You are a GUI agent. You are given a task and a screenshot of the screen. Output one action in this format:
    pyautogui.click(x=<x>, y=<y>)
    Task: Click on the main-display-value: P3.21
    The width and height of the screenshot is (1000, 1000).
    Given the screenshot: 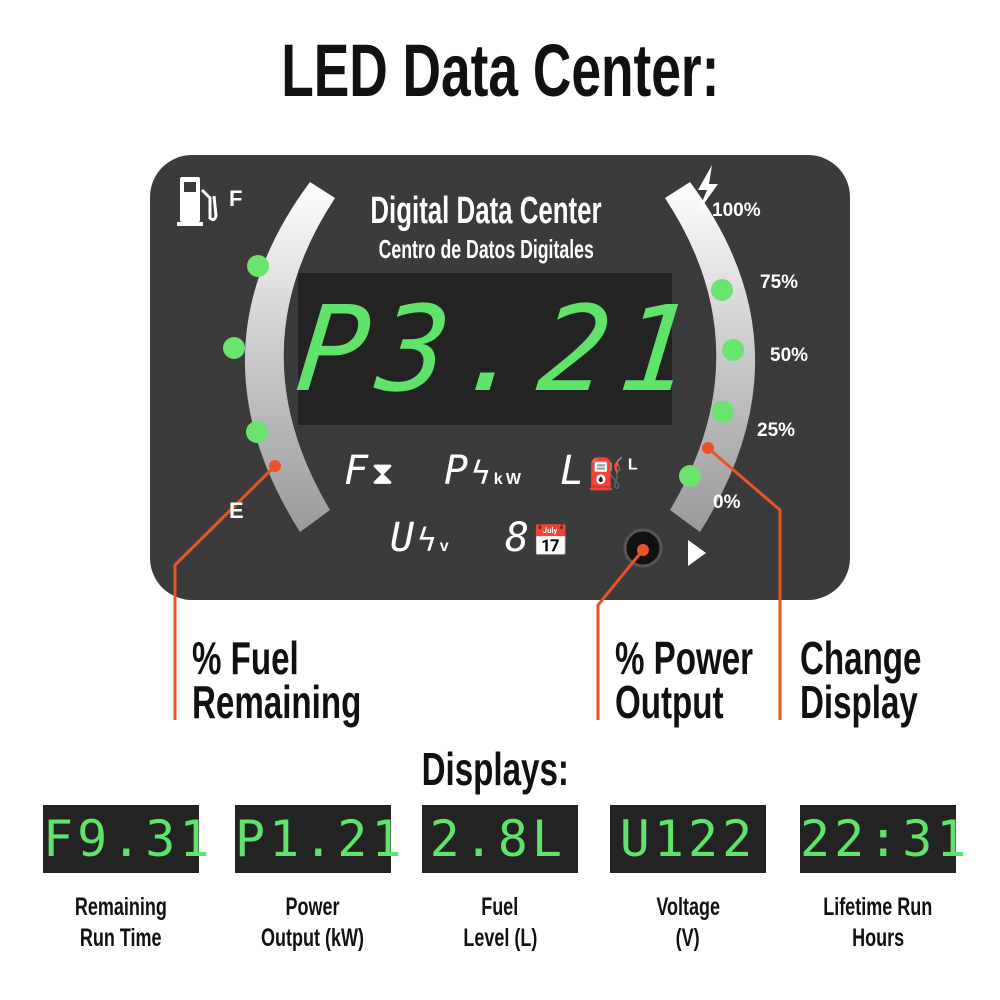 What is the action you would take?
    pyautogui.click(x=499, y=349)
    